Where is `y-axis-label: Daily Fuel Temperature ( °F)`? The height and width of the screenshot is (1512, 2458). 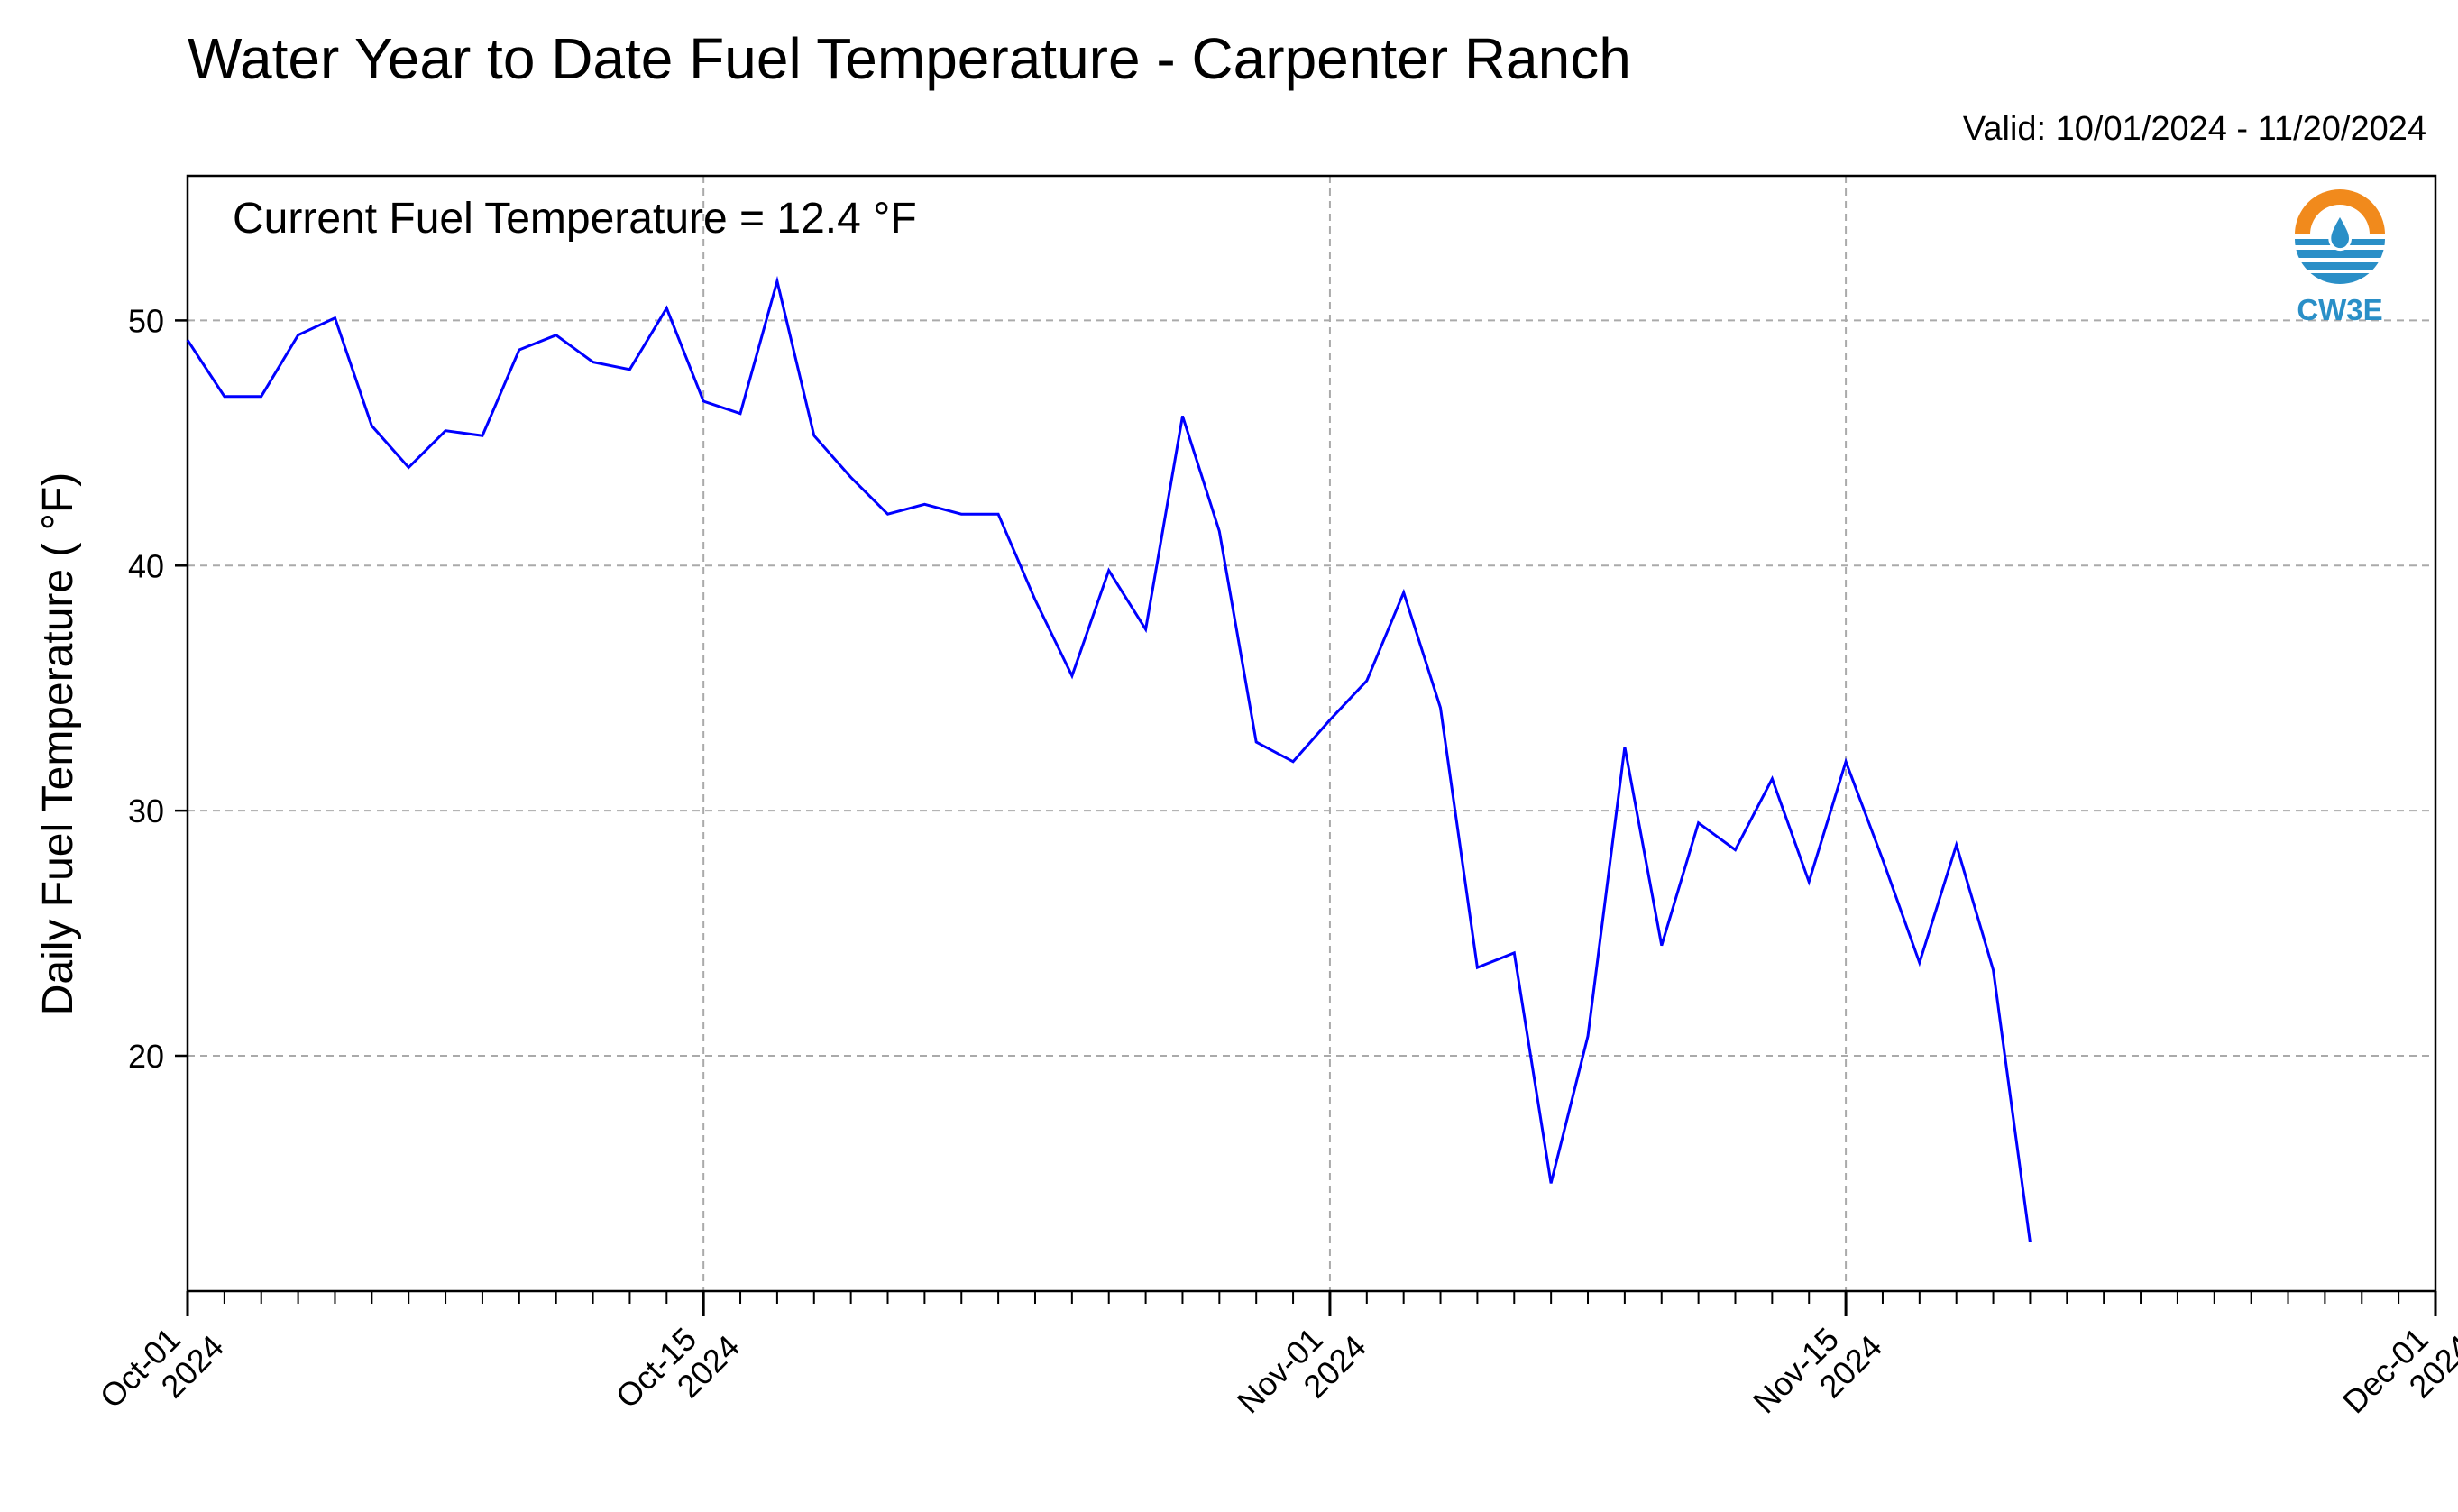 y-axis-label: Daily Fuel Temperature ( °F) is located at coordinates (58, 744).